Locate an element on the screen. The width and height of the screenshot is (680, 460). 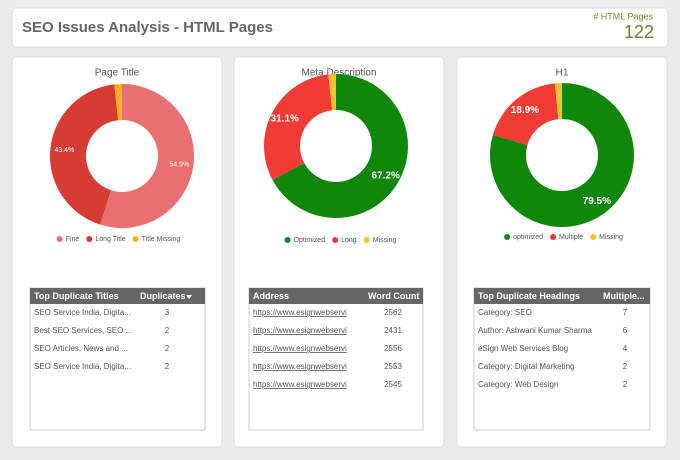
legend-item: Long is located at coordinates (344, 240).